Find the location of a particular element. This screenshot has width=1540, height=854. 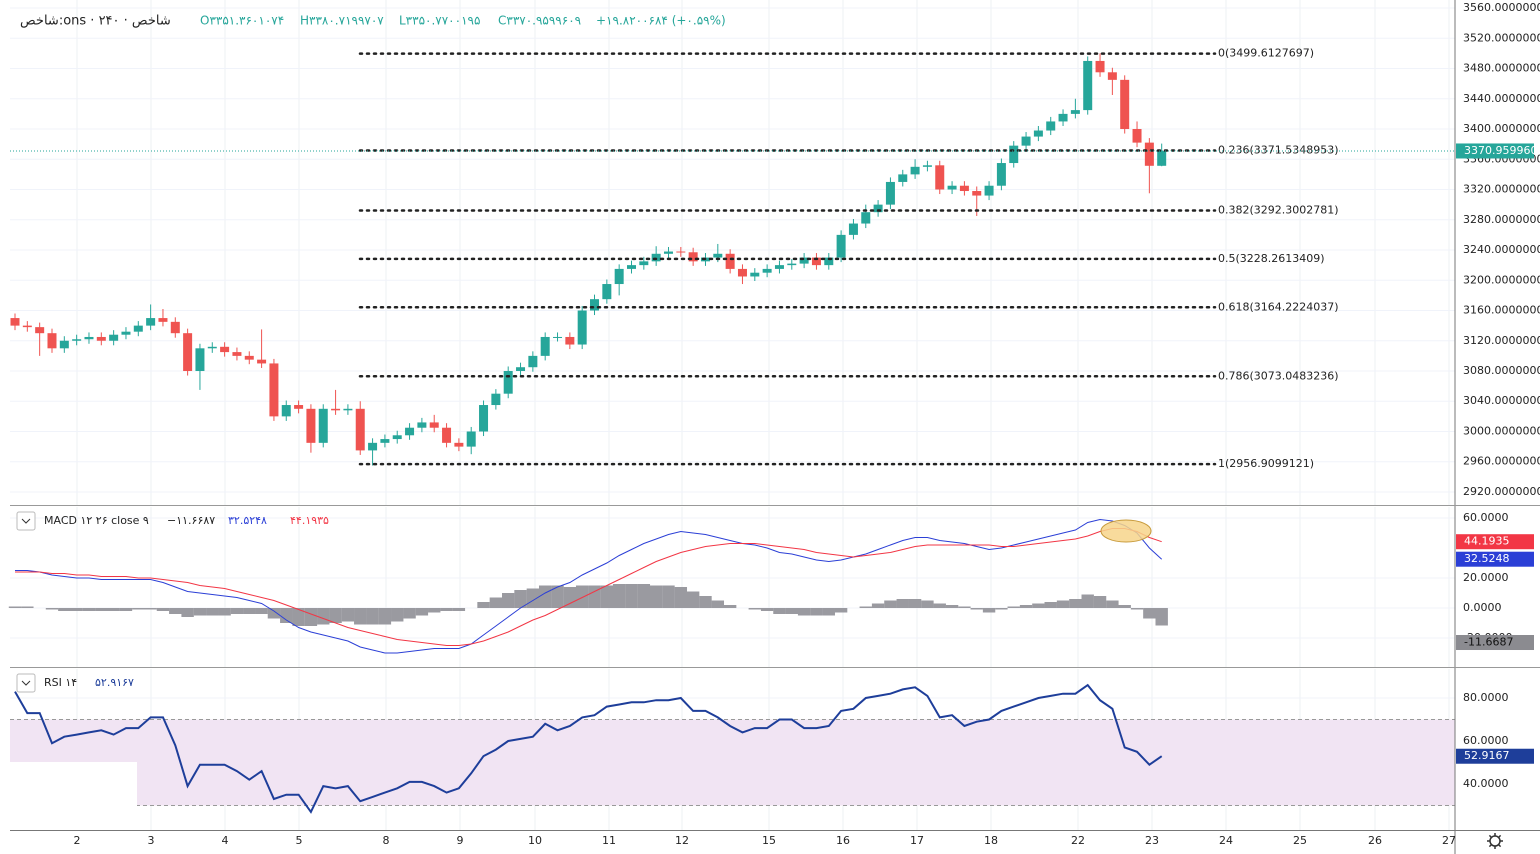

highlight-ellipse is located at coordinates (1126, 531).